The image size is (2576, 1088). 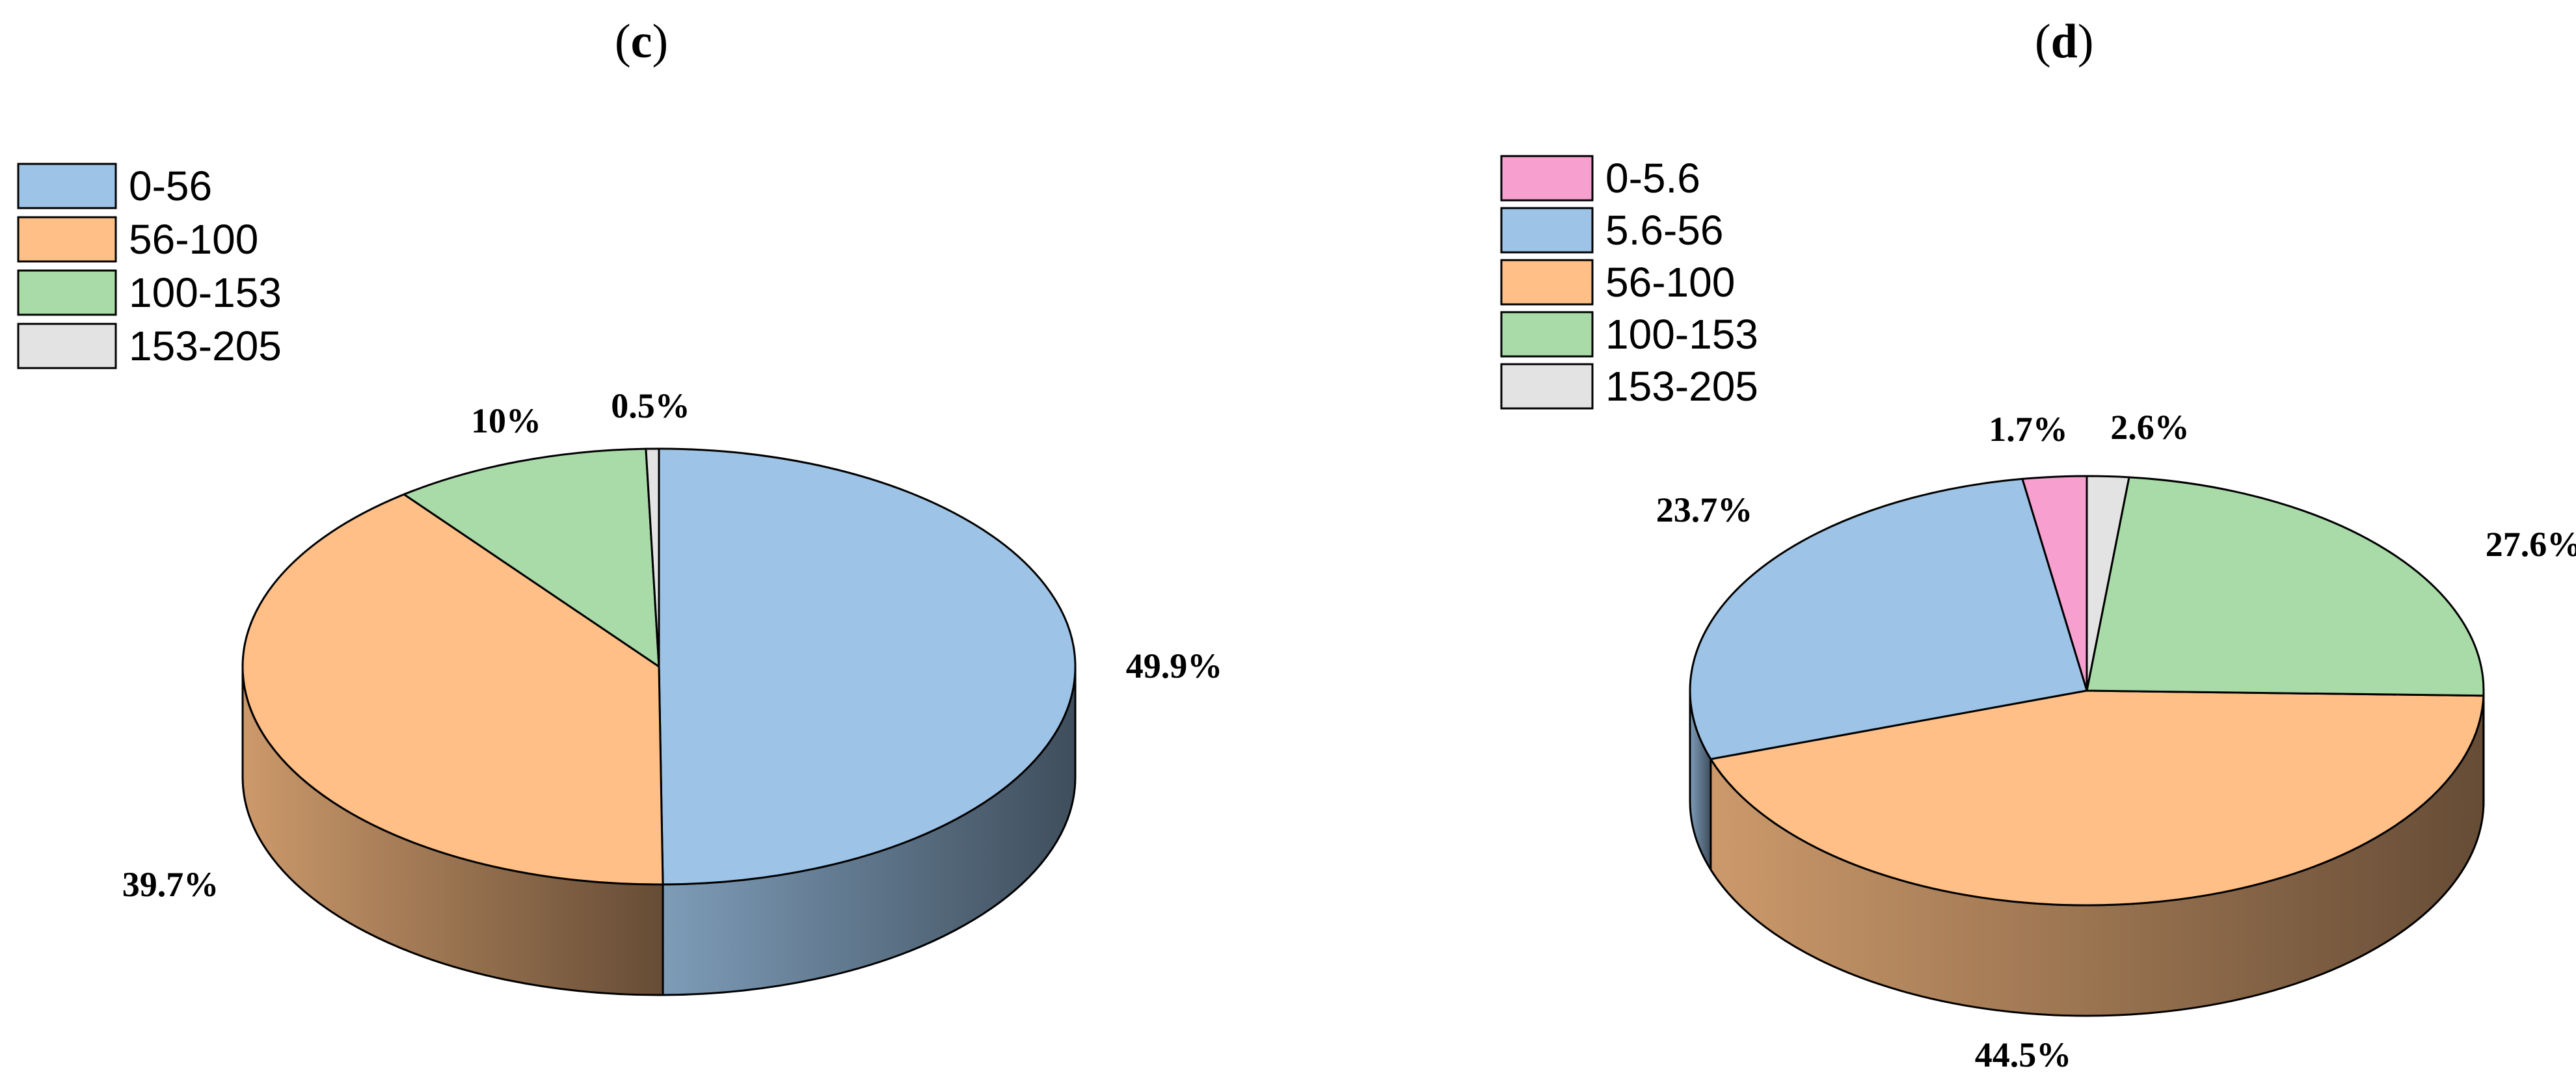 I want to click on legend: 0-5.6 5.6-56 56-100 100-153 153-205, so click(x=1629, y=282).